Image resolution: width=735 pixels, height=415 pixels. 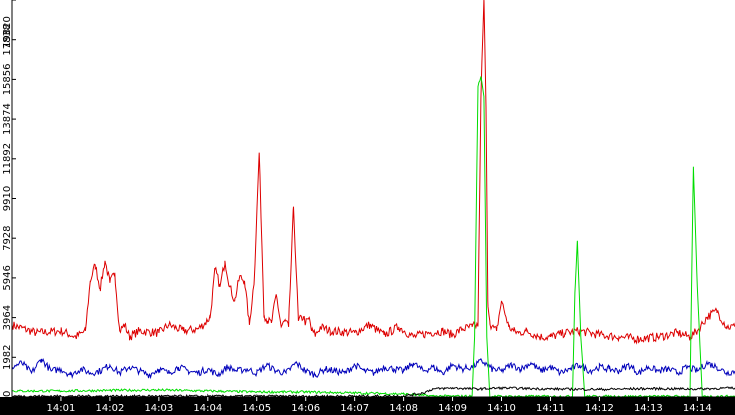 I want to click on y-tick-label: 1982, so click(x=7, y=357).